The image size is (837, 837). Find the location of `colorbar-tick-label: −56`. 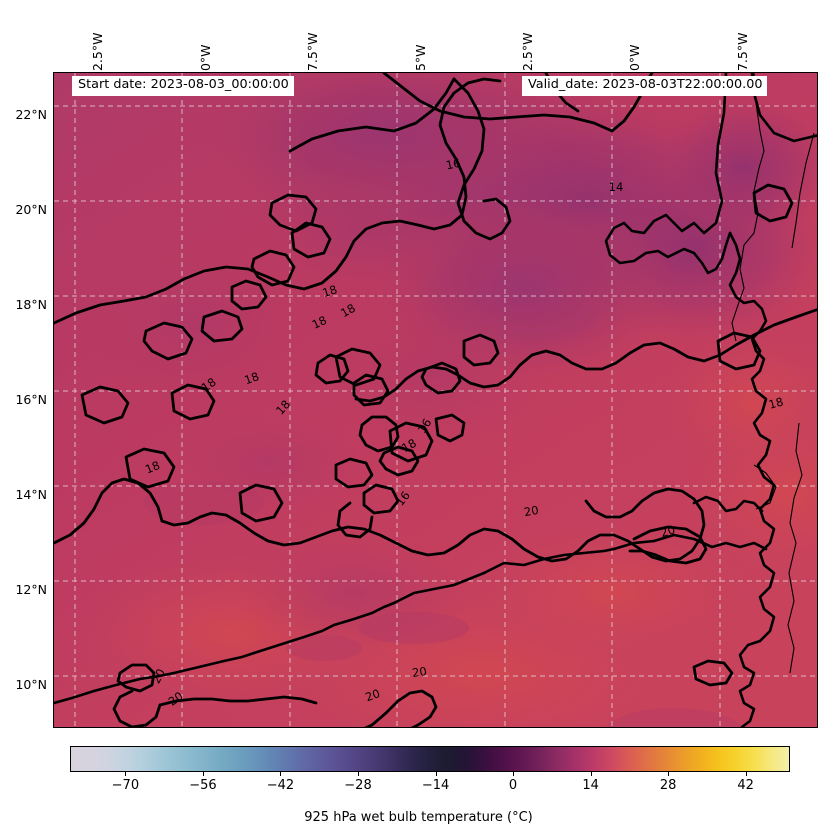

colorbar-tick-label: −56 is located at coordinates (203, 785).